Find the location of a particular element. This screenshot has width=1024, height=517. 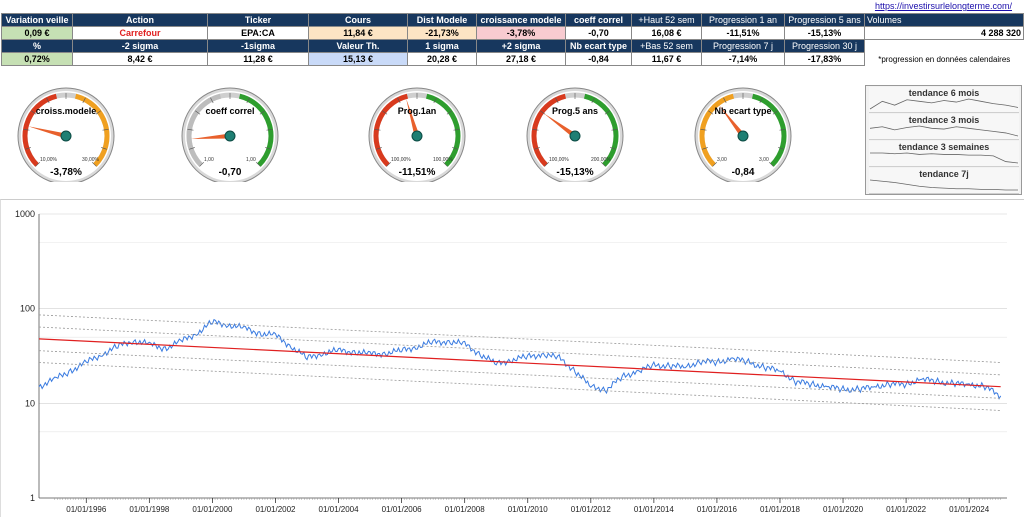

gauge-max-label: 30,00% is located at coordinates (90, 160).